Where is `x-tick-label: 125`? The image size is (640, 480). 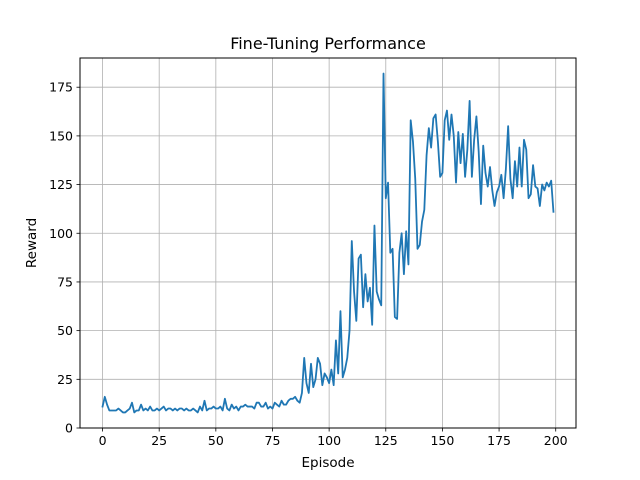
x-tick-label: 125 is located at coordinates (386, 440).